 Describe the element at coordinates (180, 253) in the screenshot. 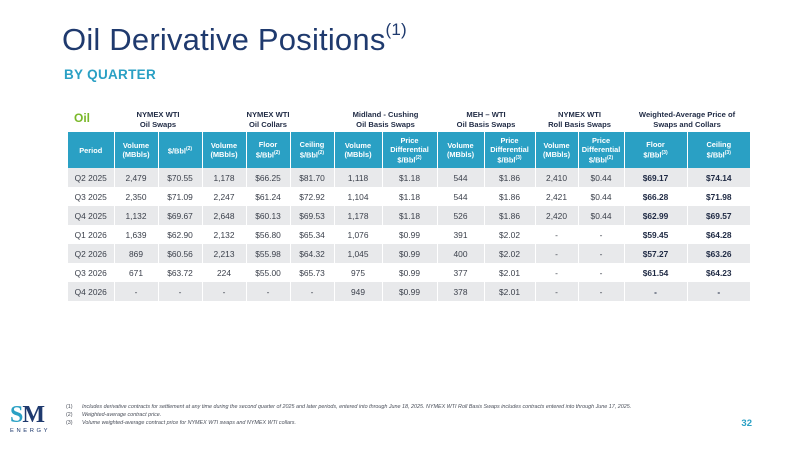

I see `table-cell: $60.56` at that location.